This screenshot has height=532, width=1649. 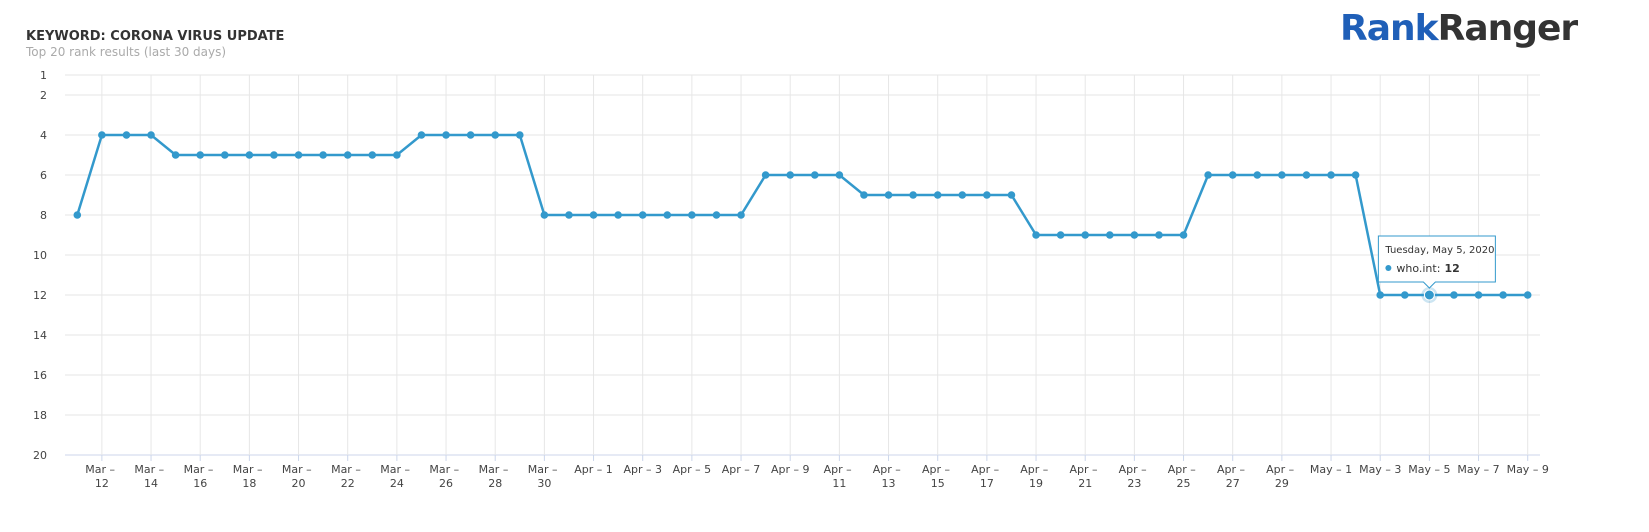 What do you see at coordinates (125, 52) in the screenshot?
I see `chart-subtitle: Top 20 rank results (last 30 days)` at bounding box center [125, 52].